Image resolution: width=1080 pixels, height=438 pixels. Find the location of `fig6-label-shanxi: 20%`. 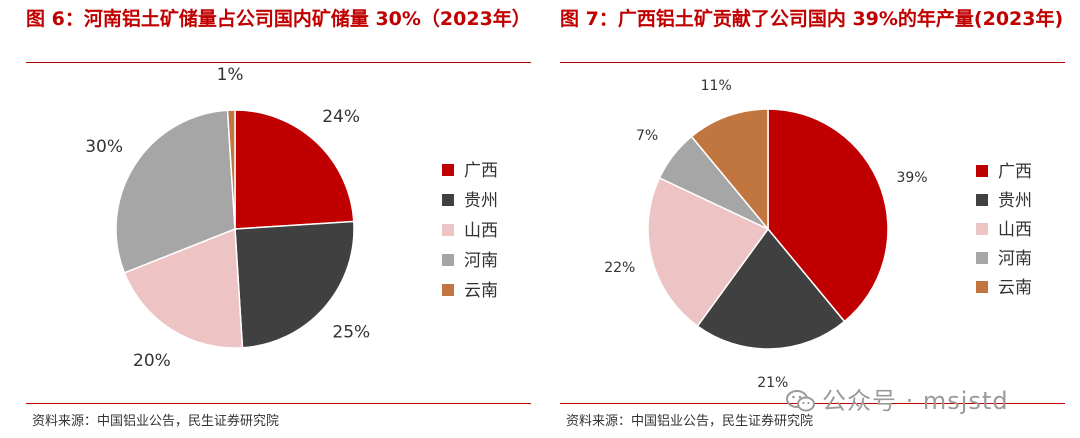

fig6-label-shanxi: 20% is located at coordinates (152, 361).